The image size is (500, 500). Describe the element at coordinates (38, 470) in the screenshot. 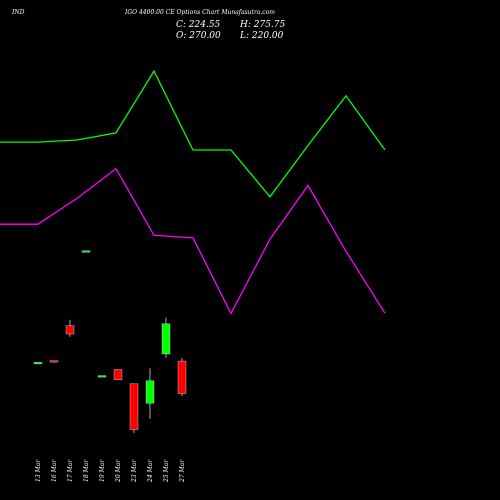

I see `x-tick-label: 13 Mar` at that location.